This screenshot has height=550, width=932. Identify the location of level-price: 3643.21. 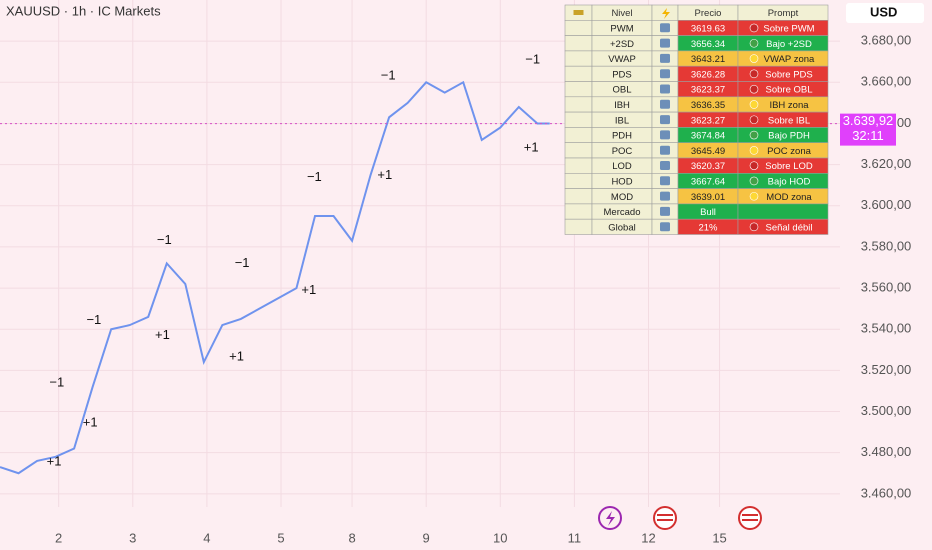
(708, 59).